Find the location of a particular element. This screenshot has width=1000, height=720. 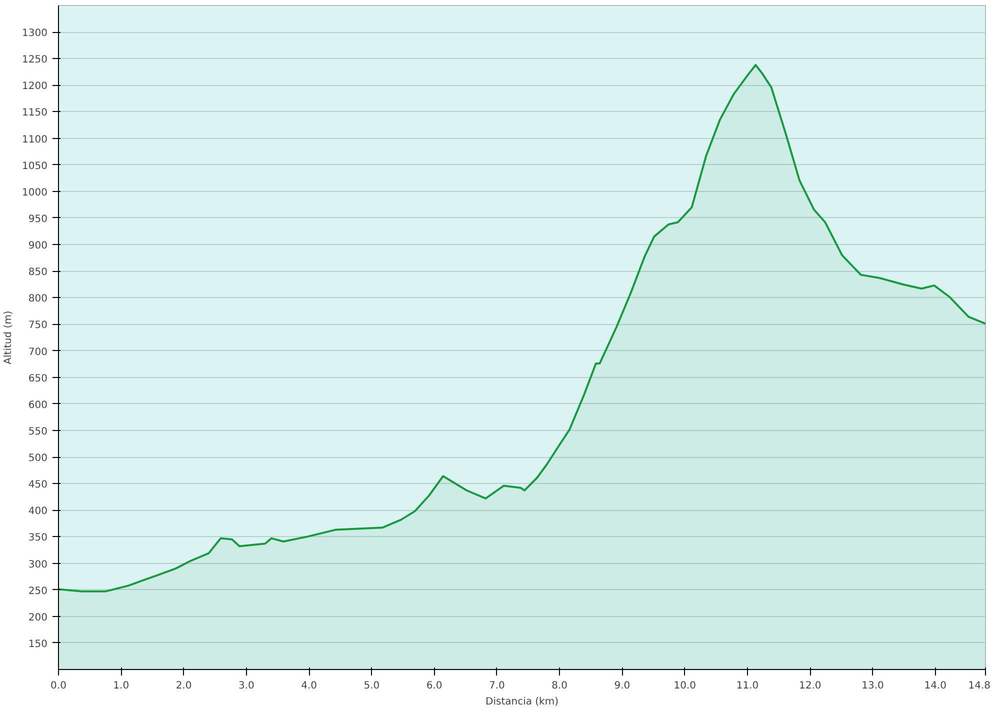

x-tick-label: 3.0 is located at coordinates (246, 686).